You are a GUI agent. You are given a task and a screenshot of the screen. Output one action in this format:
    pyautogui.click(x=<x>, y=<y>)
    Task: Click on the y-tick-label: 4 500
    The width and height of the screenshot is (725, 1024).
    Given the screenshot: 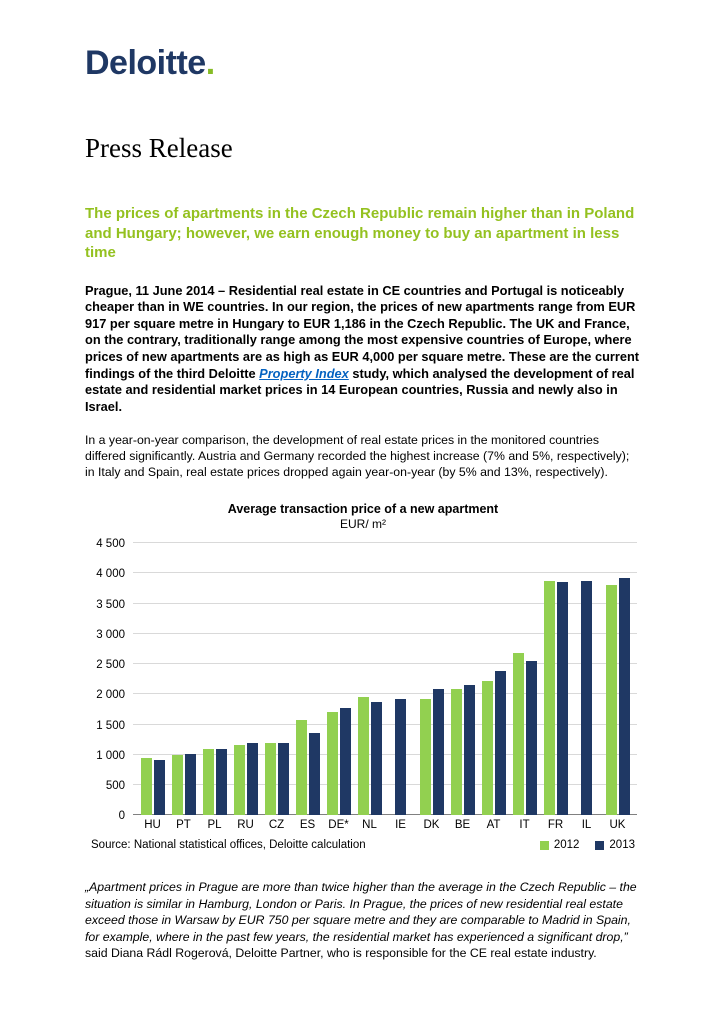 What is the action you would take?
    pyautogui.click(x=110, y=544)
    